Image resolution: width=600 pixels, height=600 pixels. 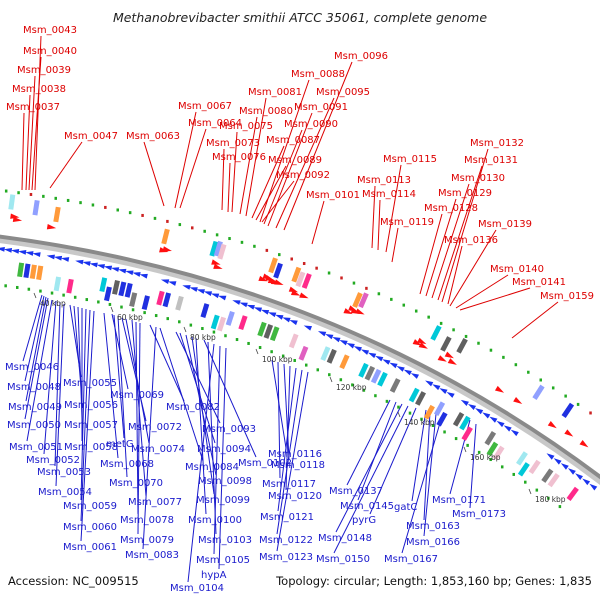 I want to click on reverse-gene-label: Msm_0051, so click(x=36, y=447).